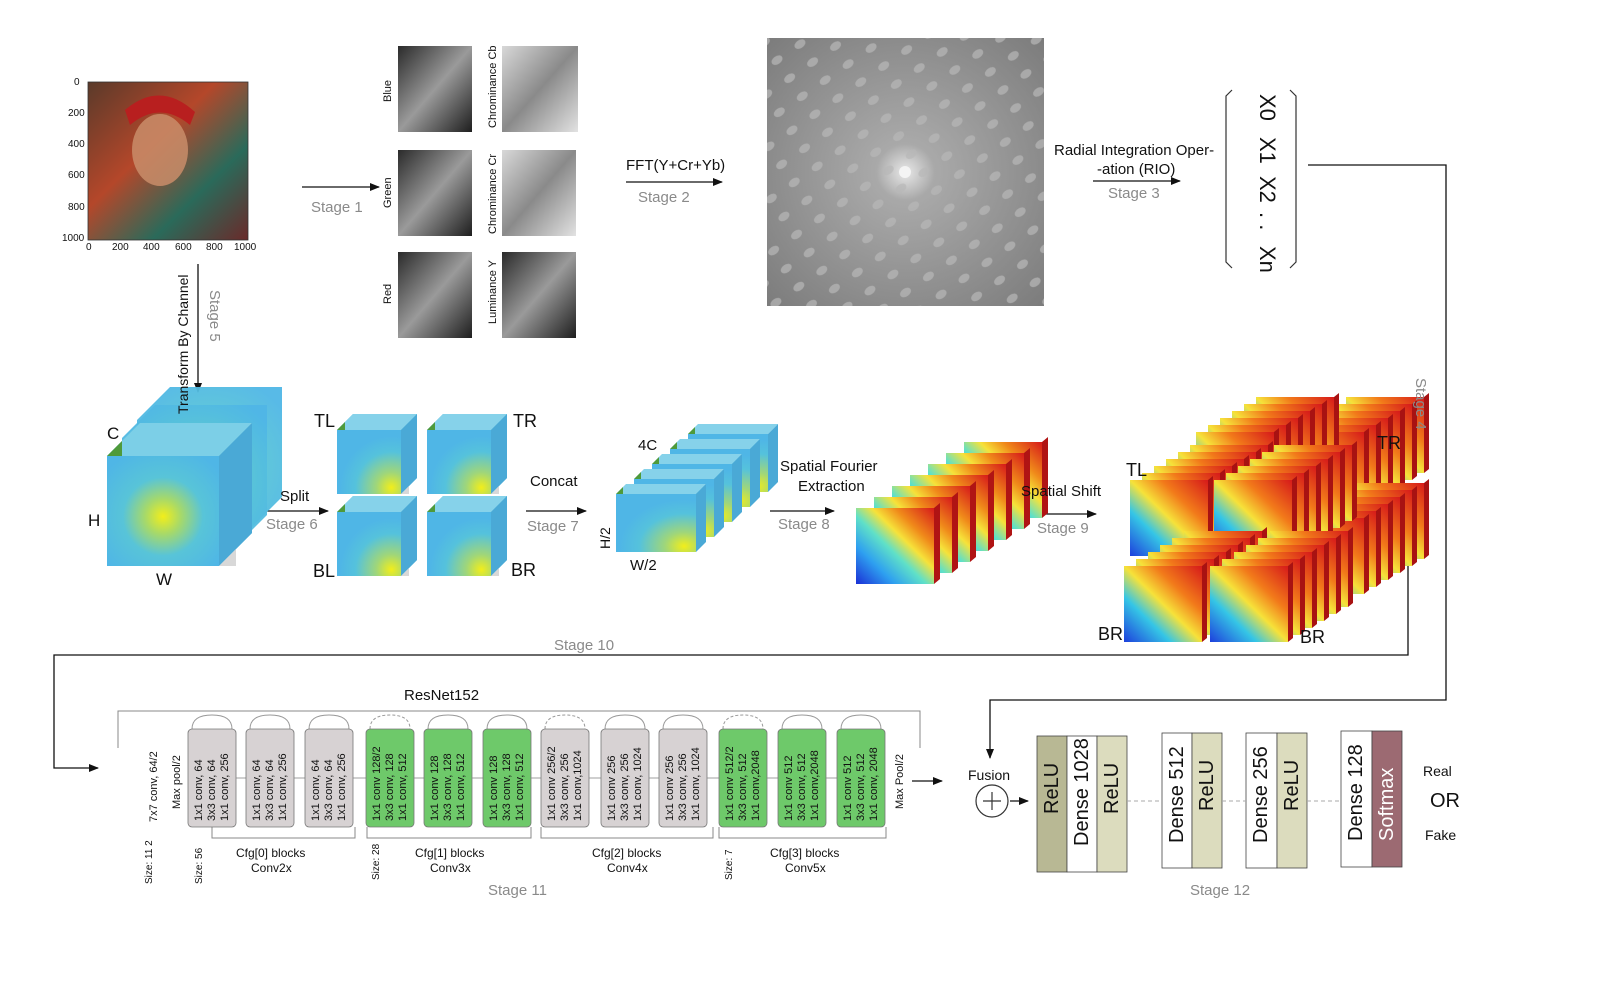 This screenshot has width=1622, height=984. What do you see at coordinates (1389, 443) in the screenshot?
I see `shift-tr-label: TR` at bounding box center [1389, 443].